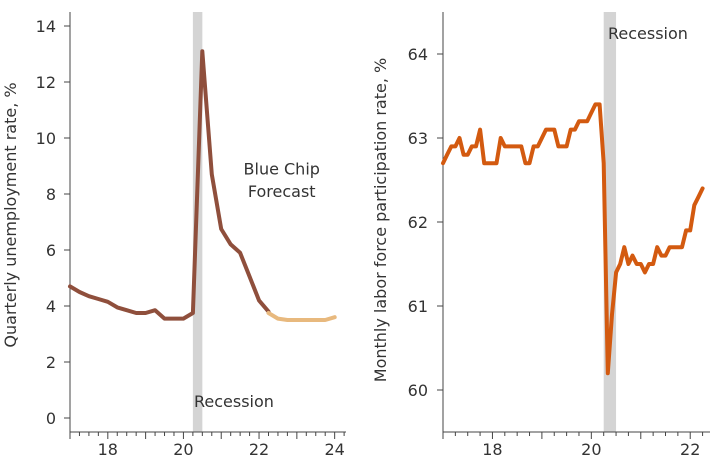 This screenshot has width=720, height=465. What do you see at coordinates (418, 222) in the screenshot?
I see `y-tick-label: 62` at bounding box center [418, 222].